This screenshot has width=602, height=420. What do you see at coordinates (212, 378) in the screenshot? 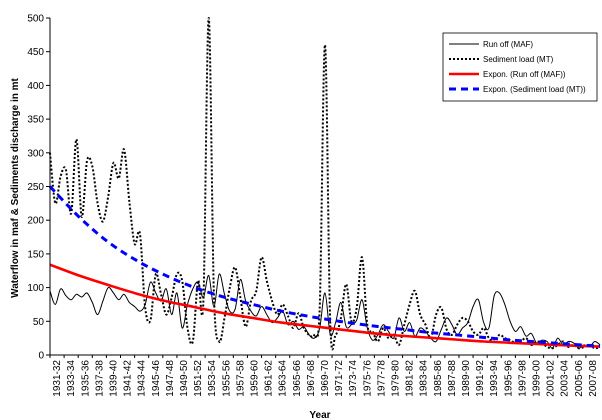
I see `x-tick-label: 1953-54` at bounding box center [212, 378].